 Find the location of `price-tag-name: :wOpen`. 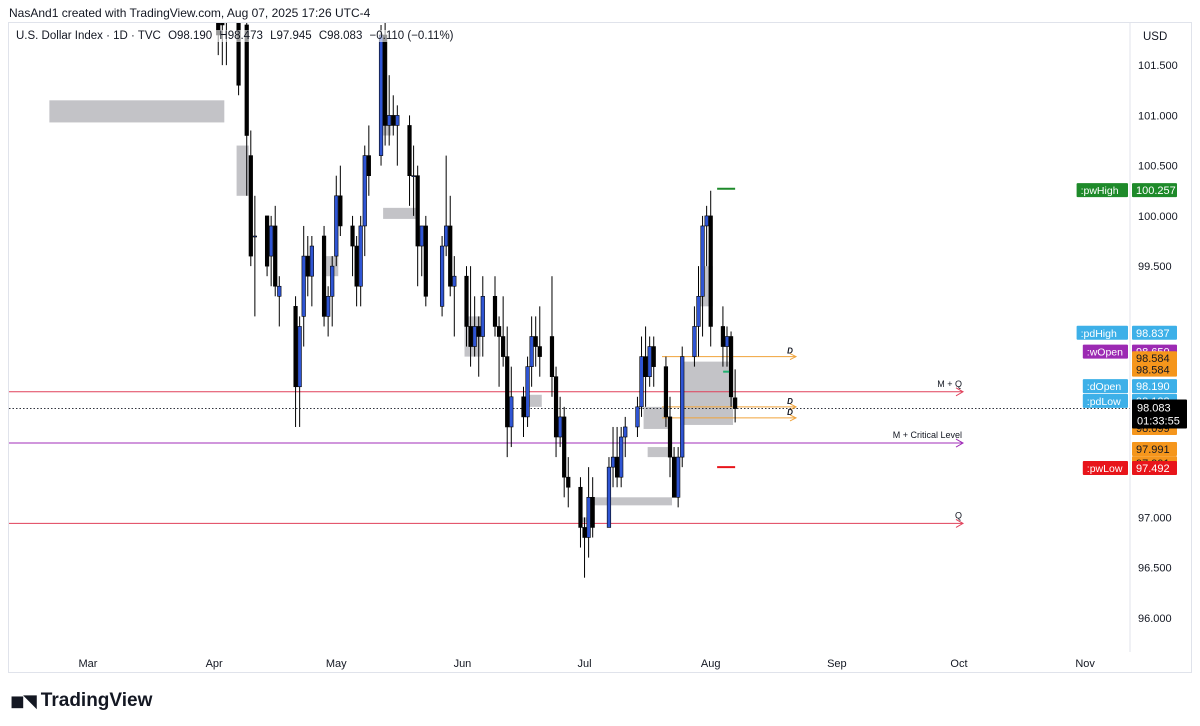

price-tag-name: :wOpen is located at coordinates (1105, 353).